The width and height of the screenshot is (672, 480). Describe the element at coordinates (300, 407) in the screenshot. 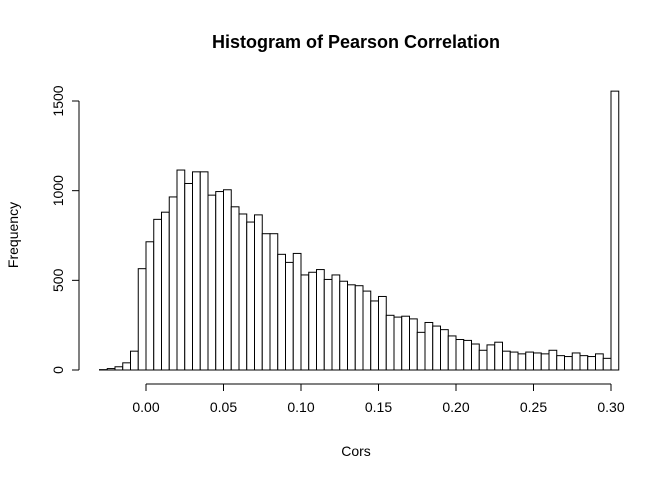

I see `x-tick-label: 0.10` at that location.